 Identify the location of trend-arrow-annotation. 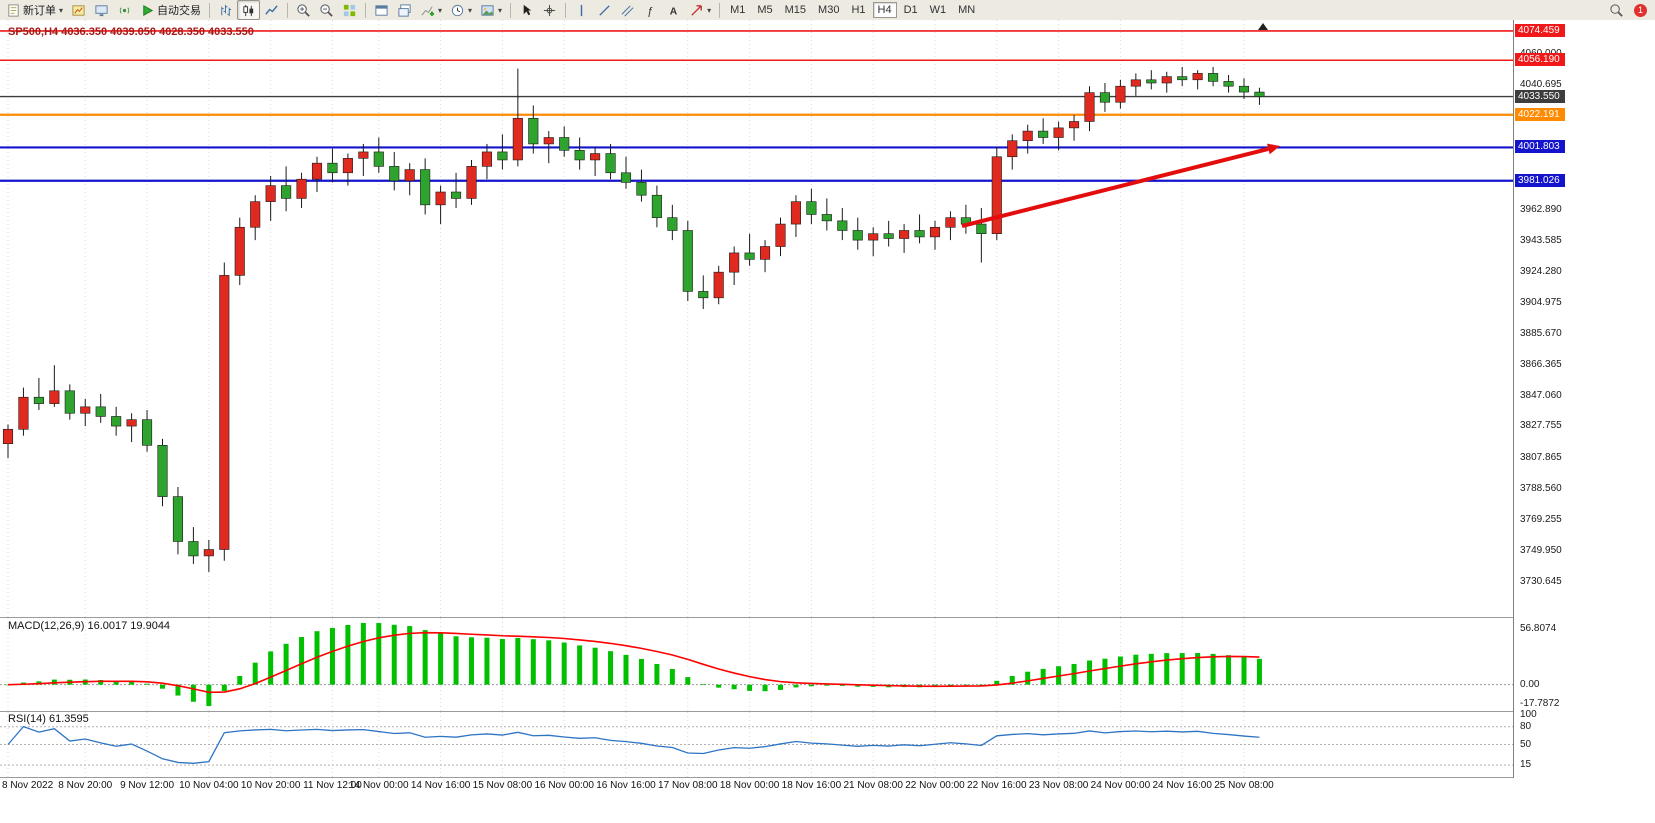
(1120, 185).